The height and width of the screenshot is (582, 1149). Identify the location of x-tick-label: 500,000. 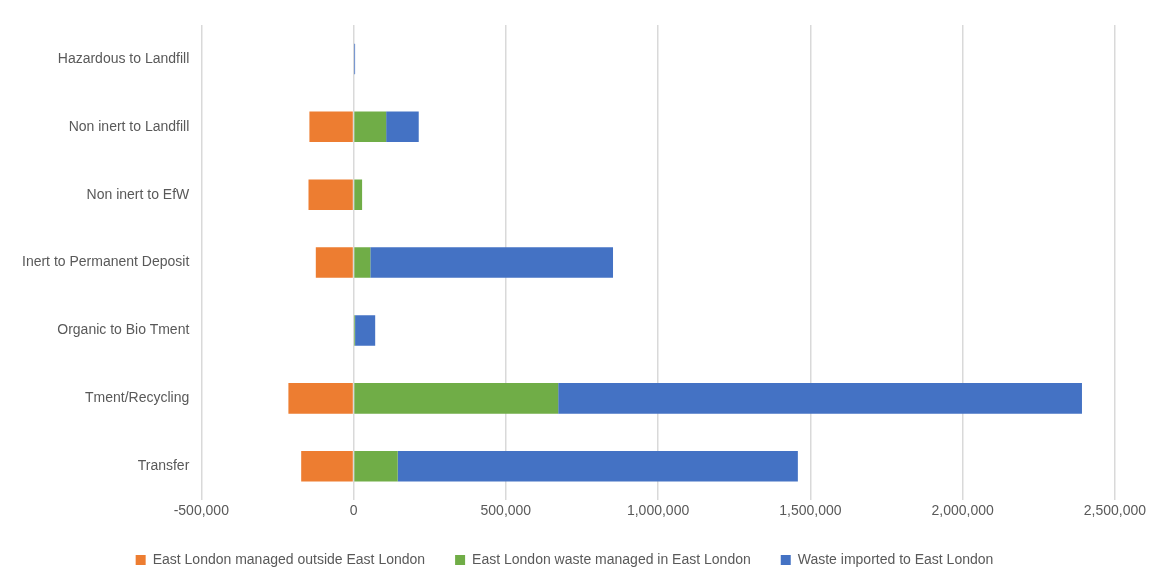
(506, 510).